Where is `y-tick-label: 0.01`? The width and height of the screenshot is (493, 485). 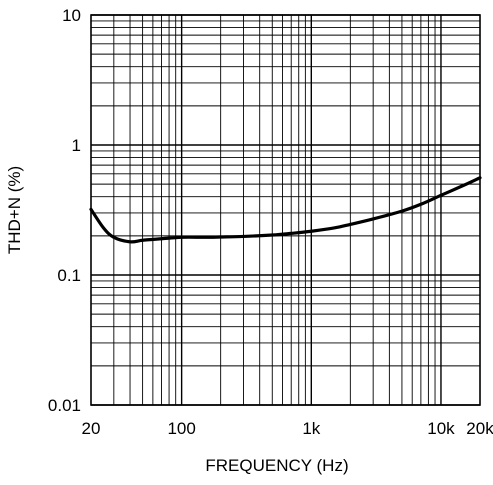 y-tick-label: 0.01 is located at coordinates (64, 405).